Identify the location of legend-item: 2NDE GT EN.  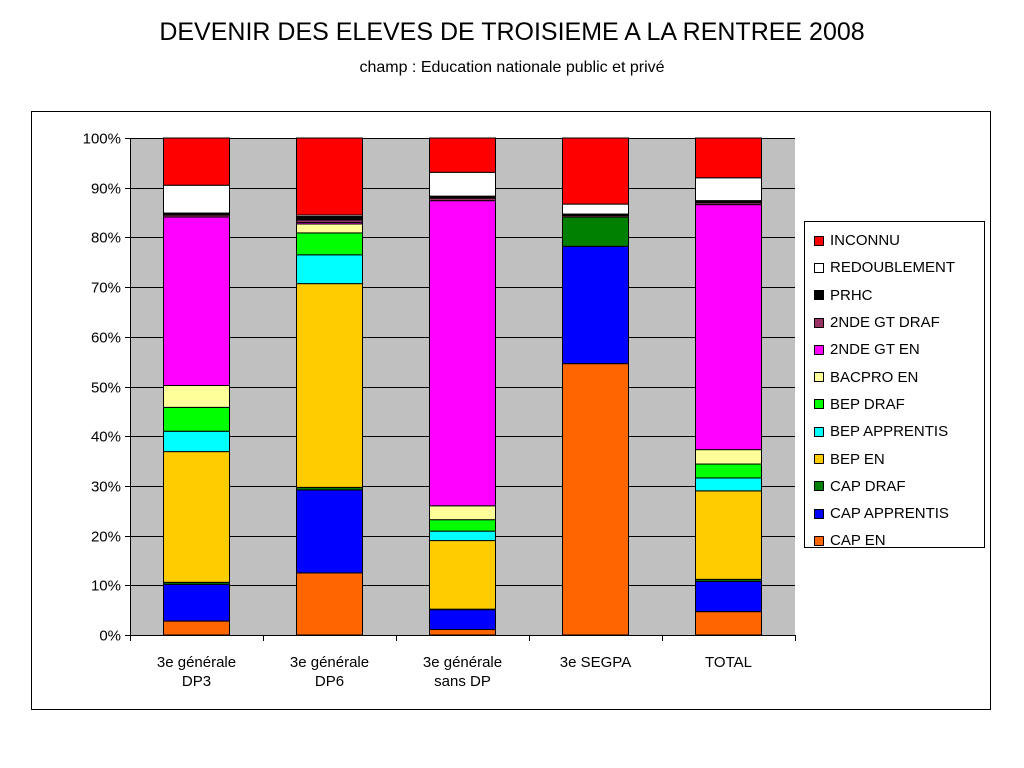
(894, 349).